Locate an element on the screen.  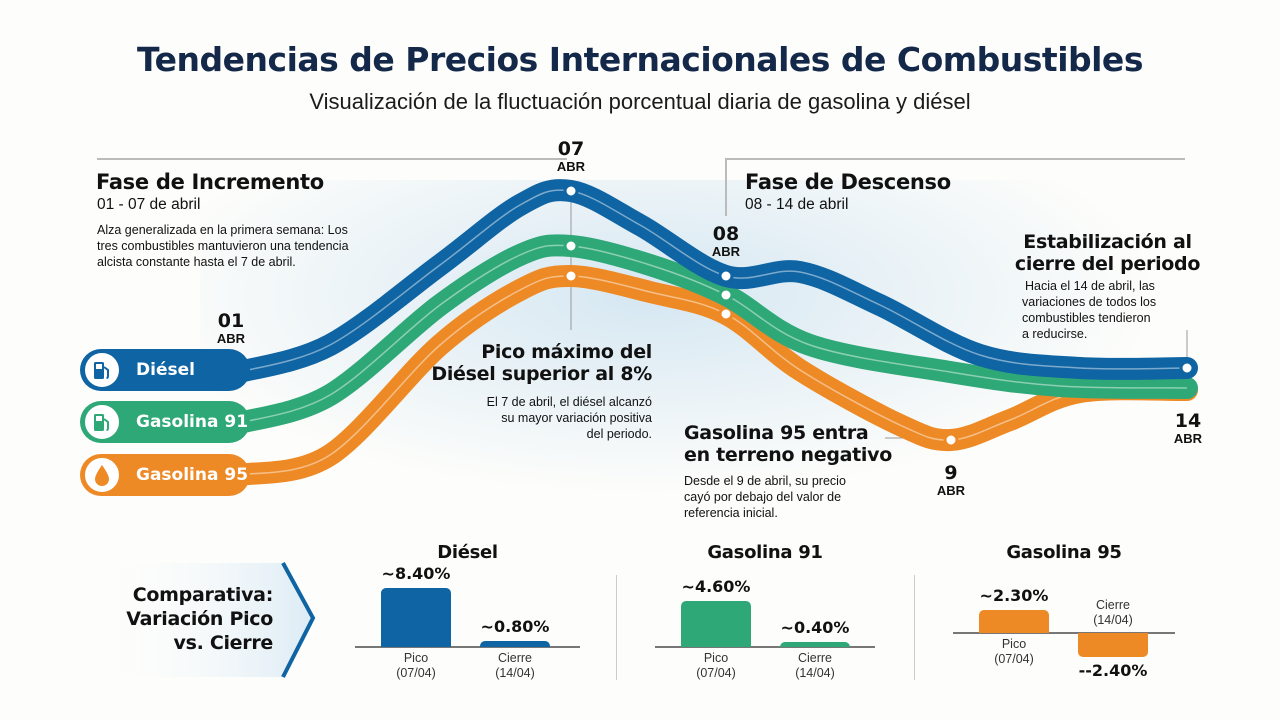
desc-line: Hacia el 14 de abril, las is located at coordinates (1090, 286).